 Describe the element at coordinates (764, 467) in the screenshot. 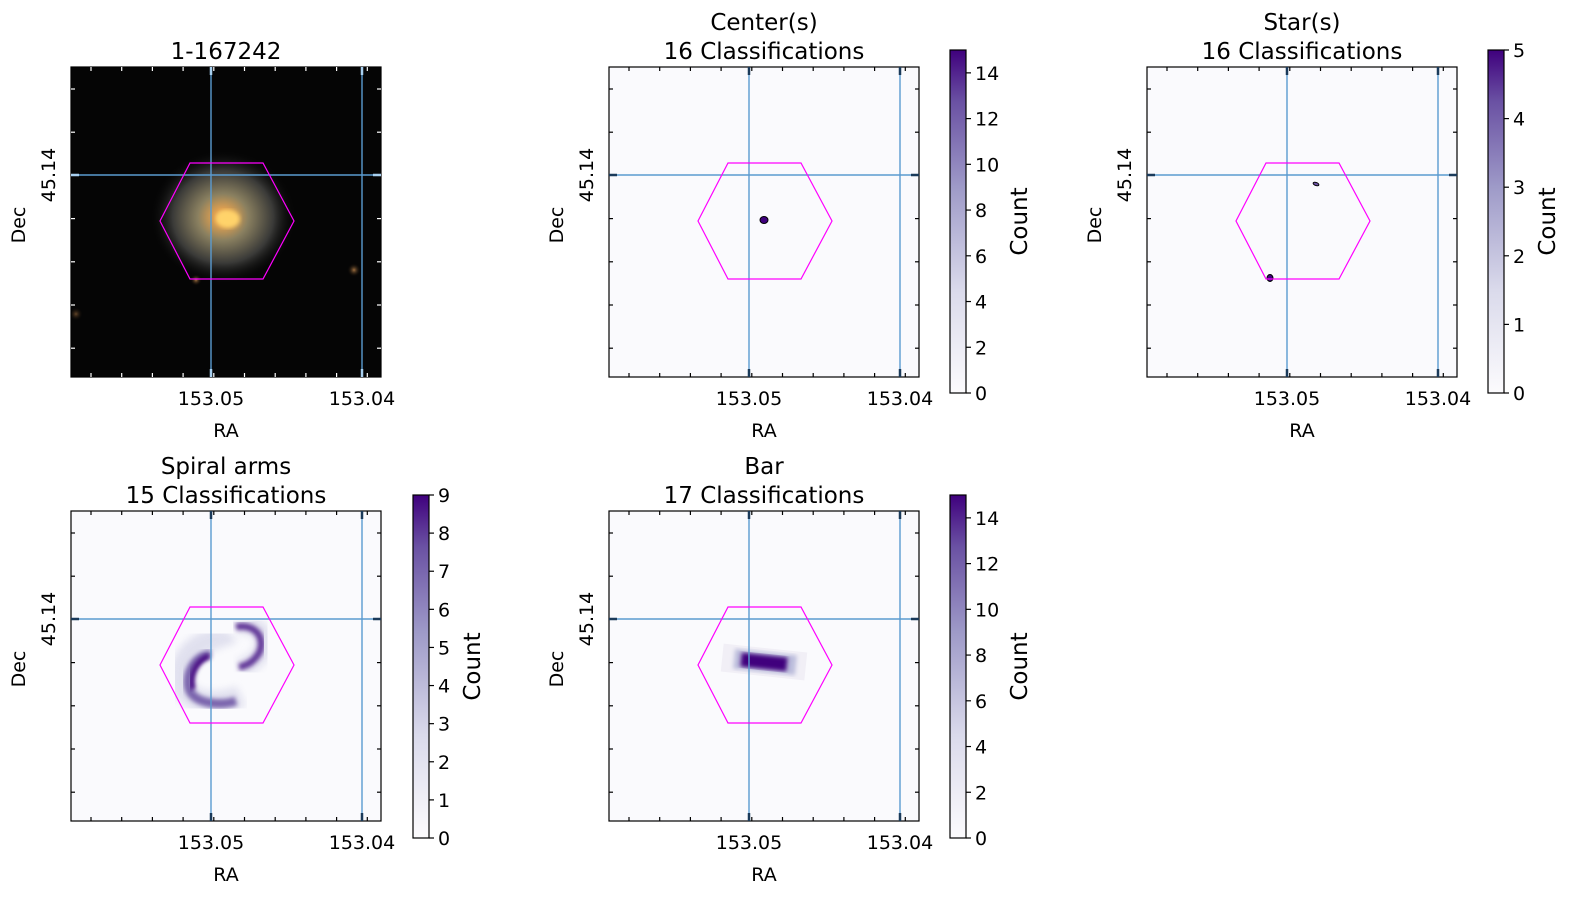

I see `panel-title: Bar` at that location.